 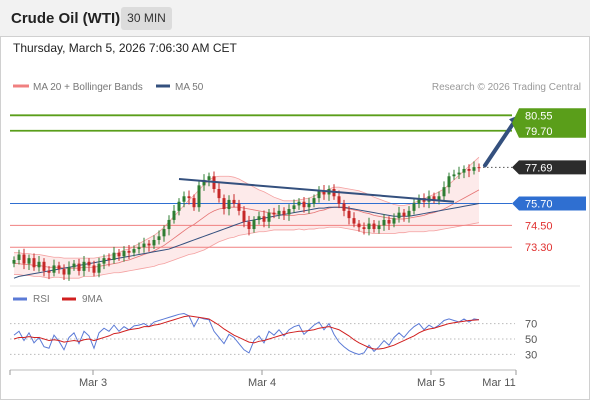 I want to click on level-tag-pivot, so click(x=549, y=203).